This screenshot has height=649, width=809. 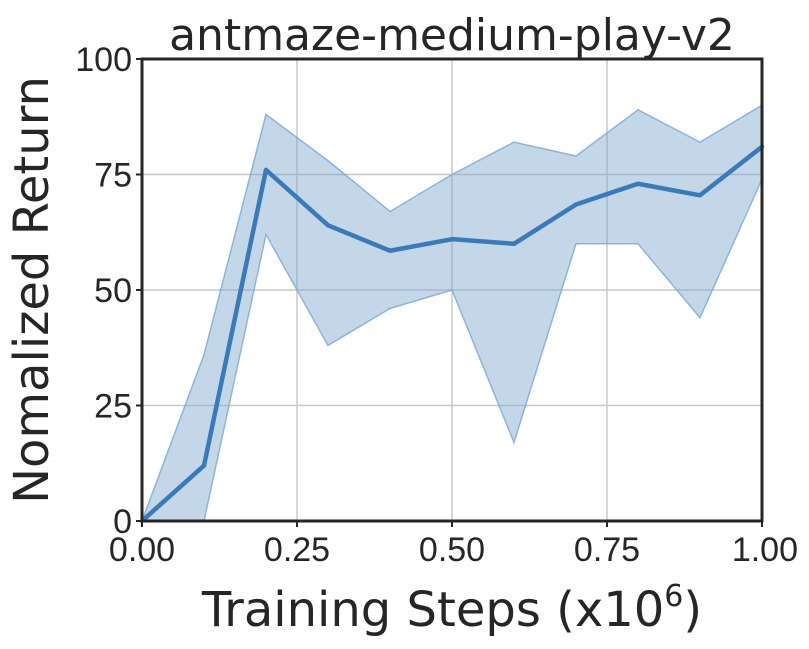 What do you see at coordinates (607, 550) in the screenshot?
I see `x-tick-label-3: 0.75` at bounding box center [607, 550].